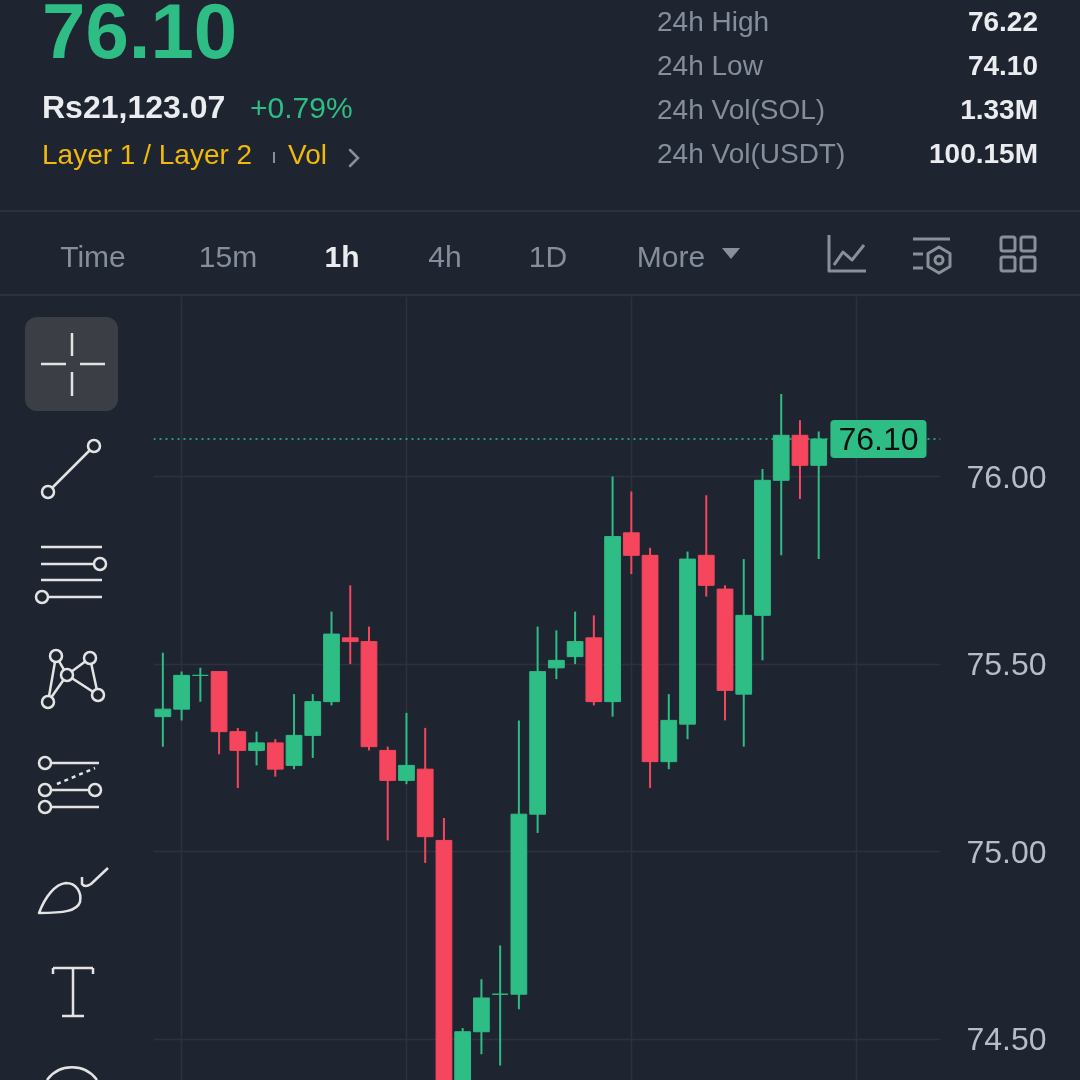  Describe the element at coordinates (445, 256) in the screenshot. I see `text: 4h` at that location.